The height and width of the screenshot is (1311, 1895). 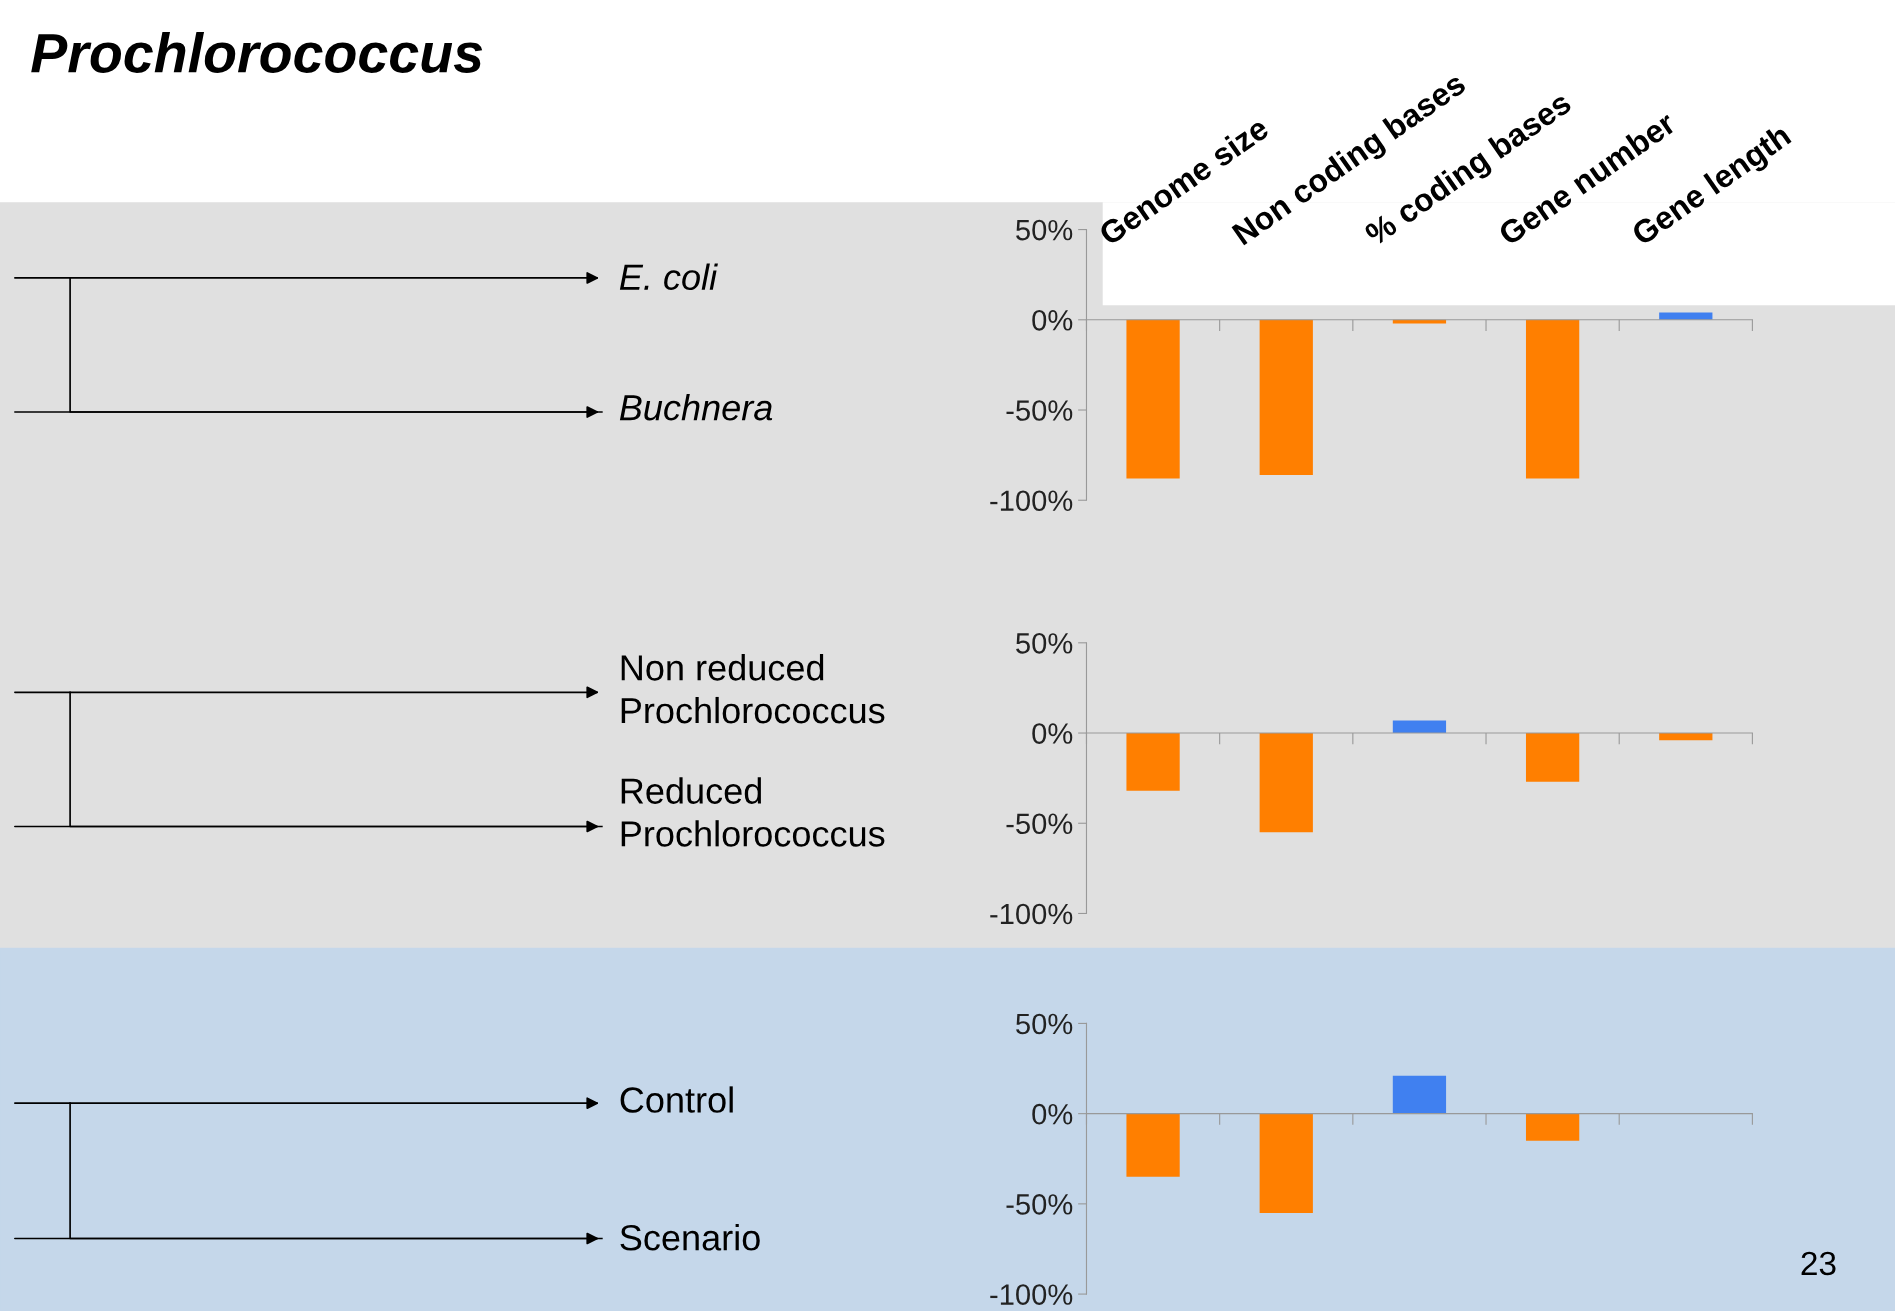 What do you see at coordinates (690, 1237) in the screenshot?
I see `text: Scenario` at bounding box center [690, 1237].